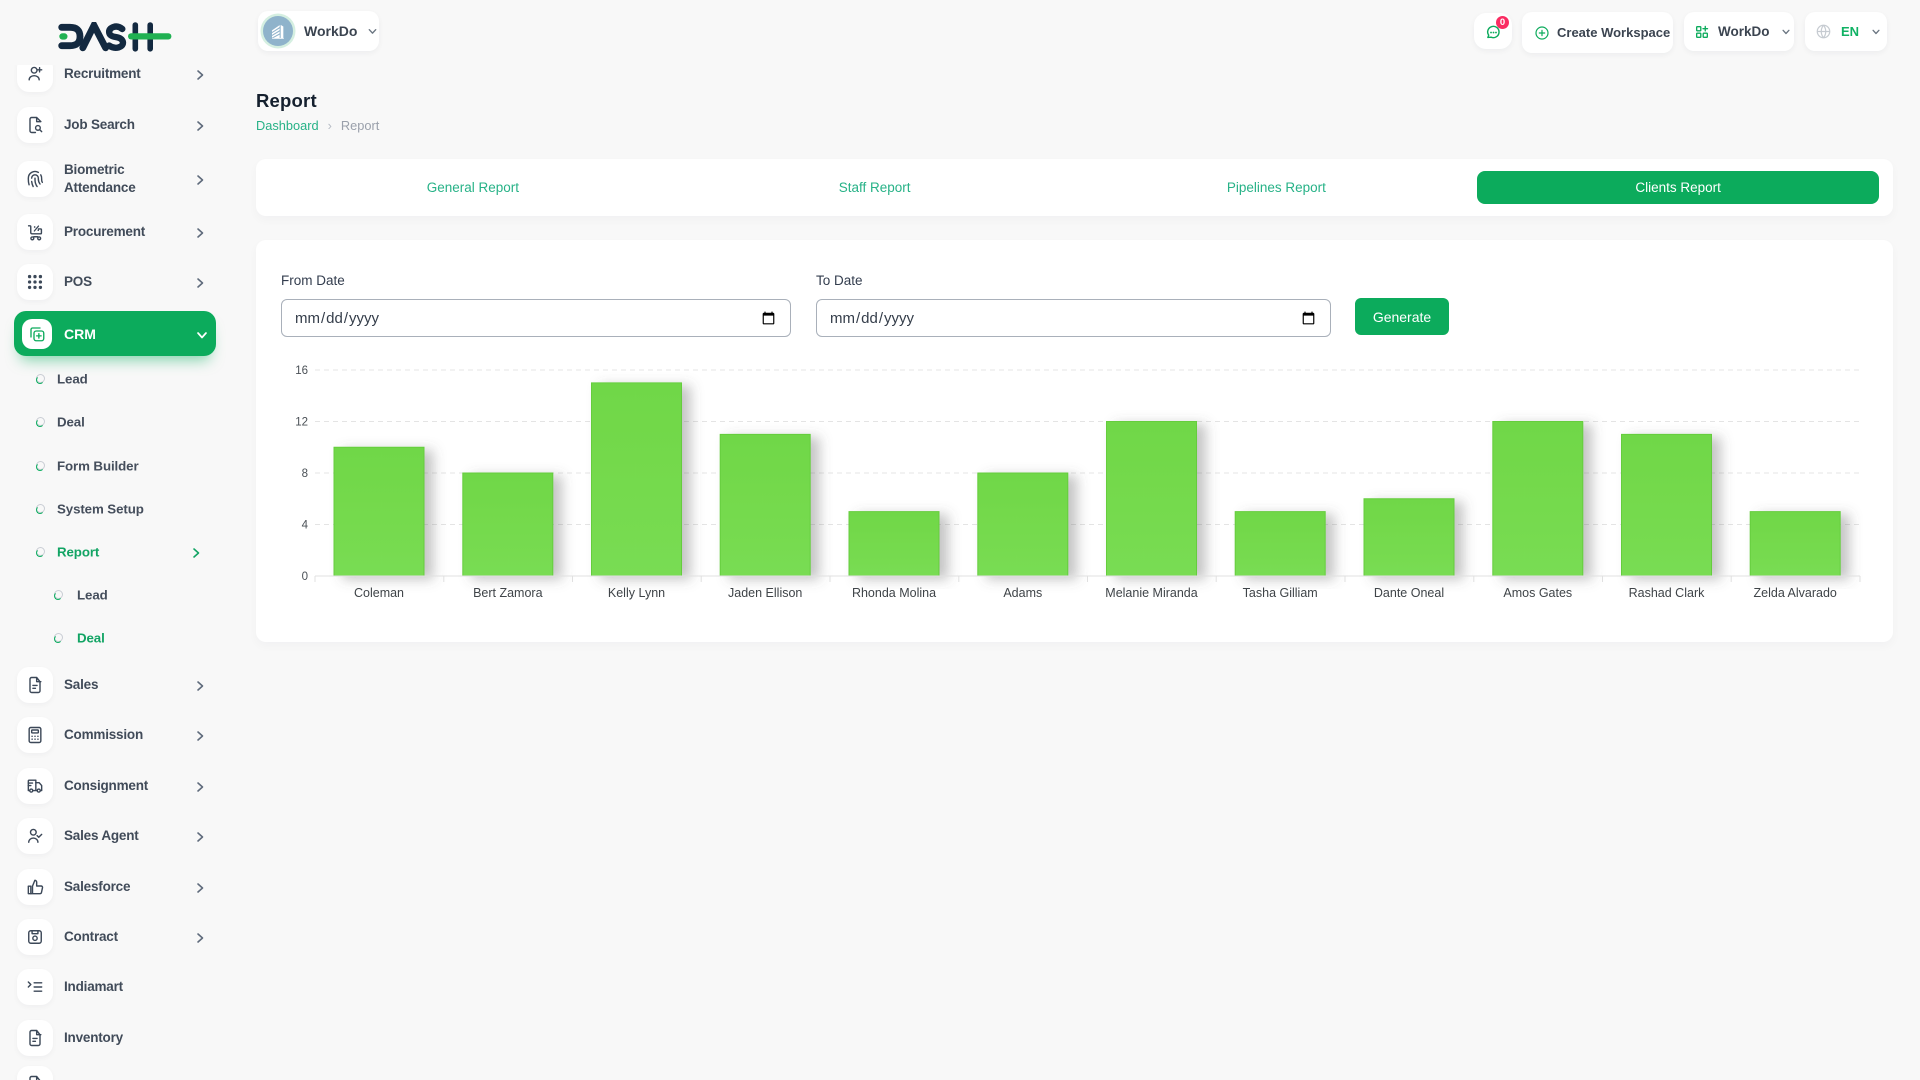 The width and height of the screenshot is (1920, 1080). Describe the element at coordinates (1280, 593) in the screenshot. I see `svg-text: Tasha Gilliam` at that location.